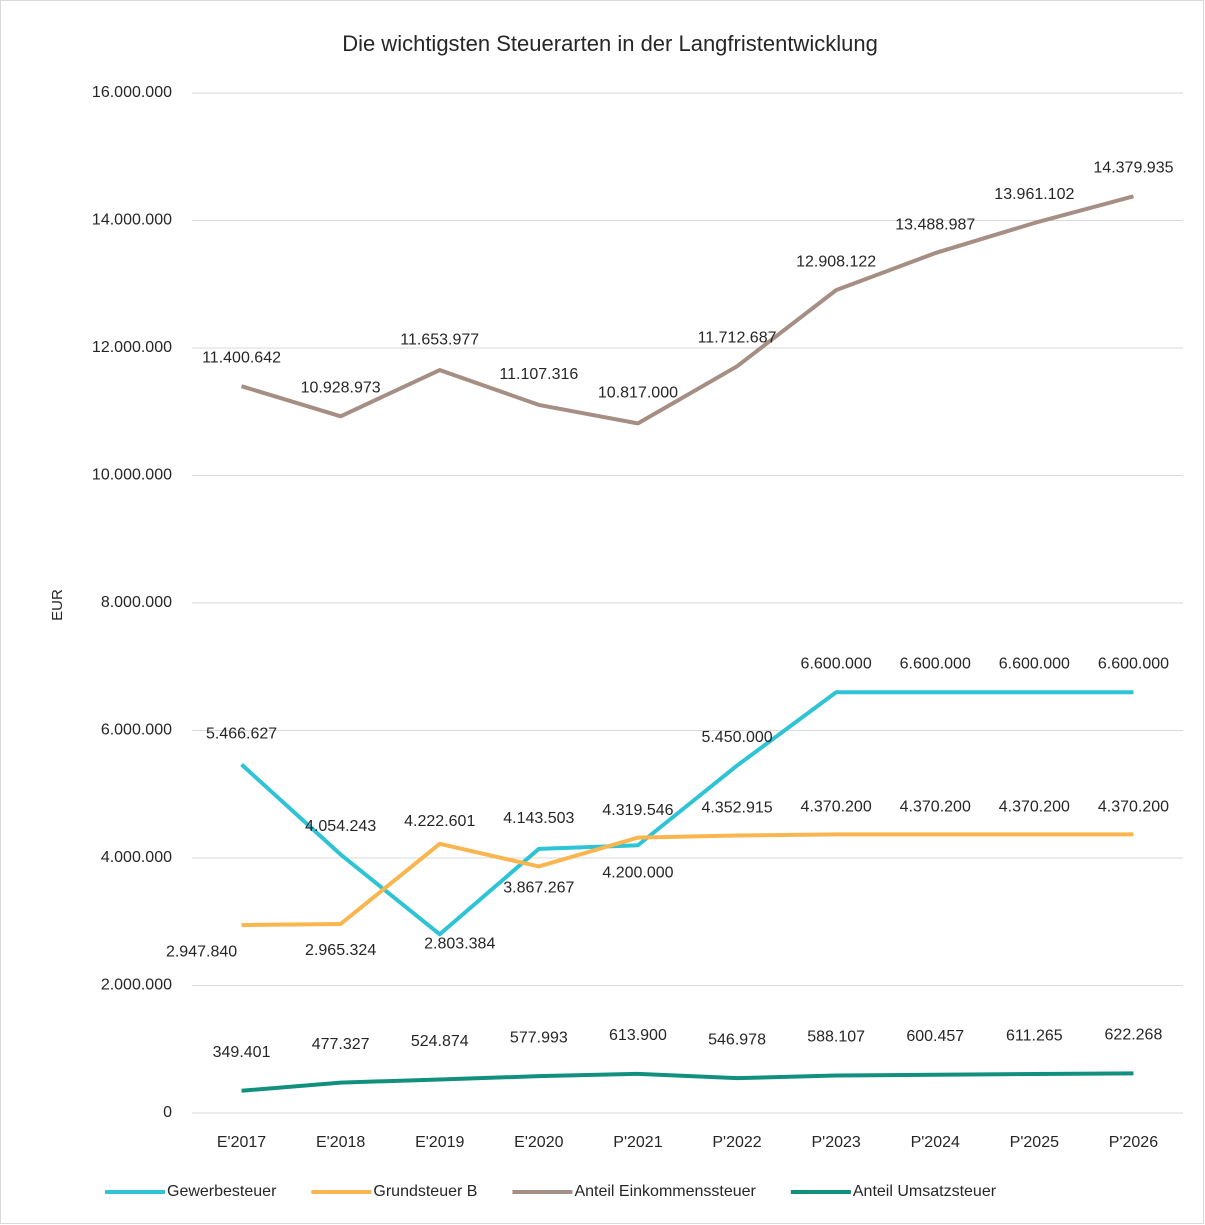  I want to click on data-label: 546.978, so click(737, 1039).